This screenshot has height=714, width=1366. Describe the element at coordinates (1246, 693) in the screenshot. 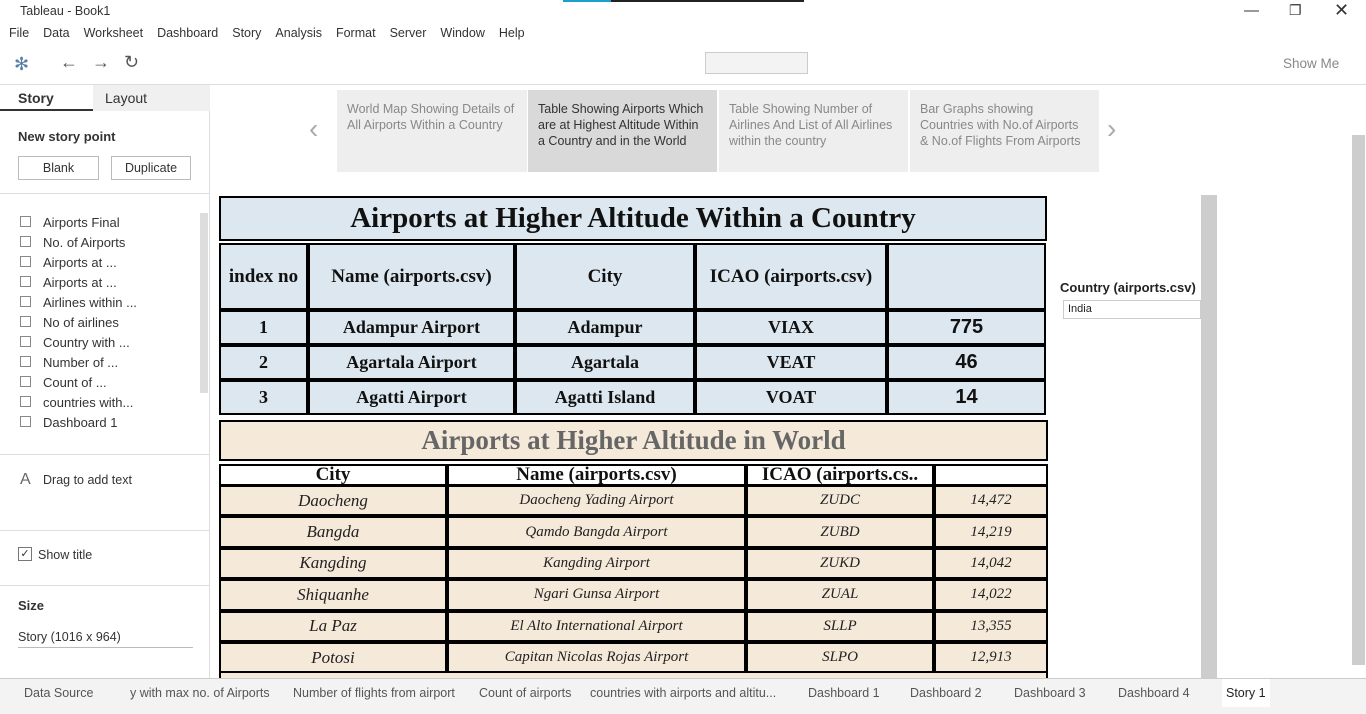

I see `sheet-tab: Story 1` at that location.